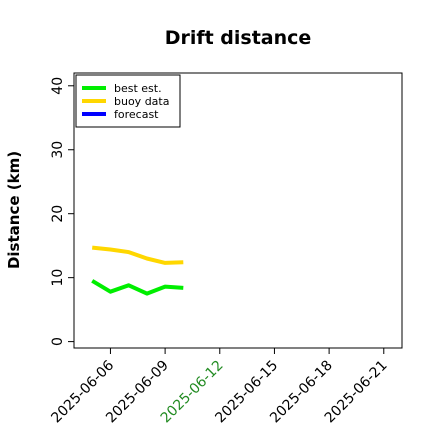 Image resolution: width=440 pixels, height=440 pixels. I want to click on legend-label: best est., so click(138, 88).